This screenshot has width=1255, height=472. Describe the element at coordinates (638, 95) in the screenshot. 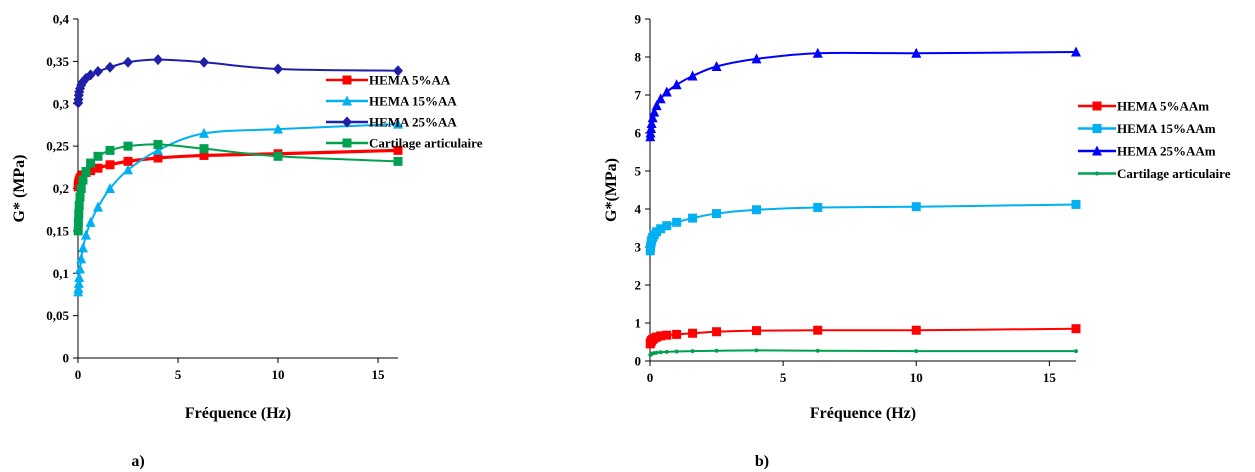

I see `y-tick-label: 7` at that location.